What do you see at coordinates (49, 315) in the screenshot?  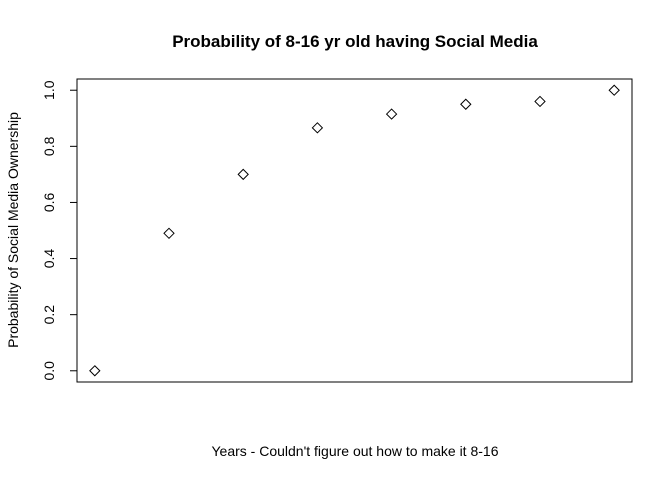 I see `y-tick-label: 0.2` at bounding box center [49, 315].